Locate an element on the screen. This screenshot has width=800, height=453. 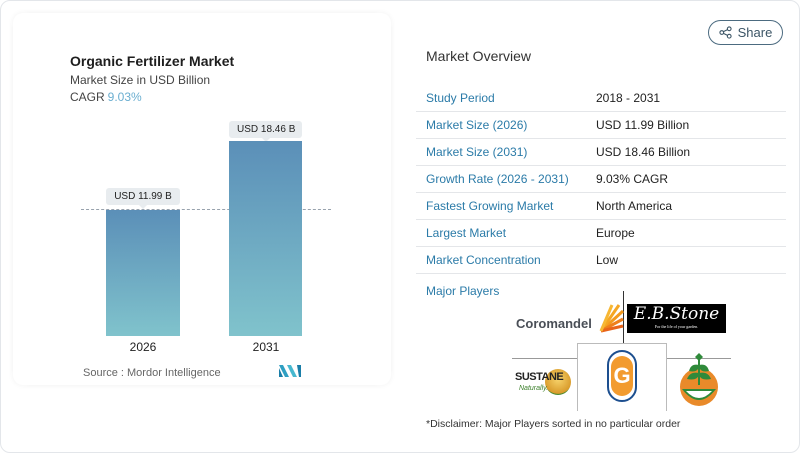
sustane-tagline: Naturally. is located at coordinates (534, 388).